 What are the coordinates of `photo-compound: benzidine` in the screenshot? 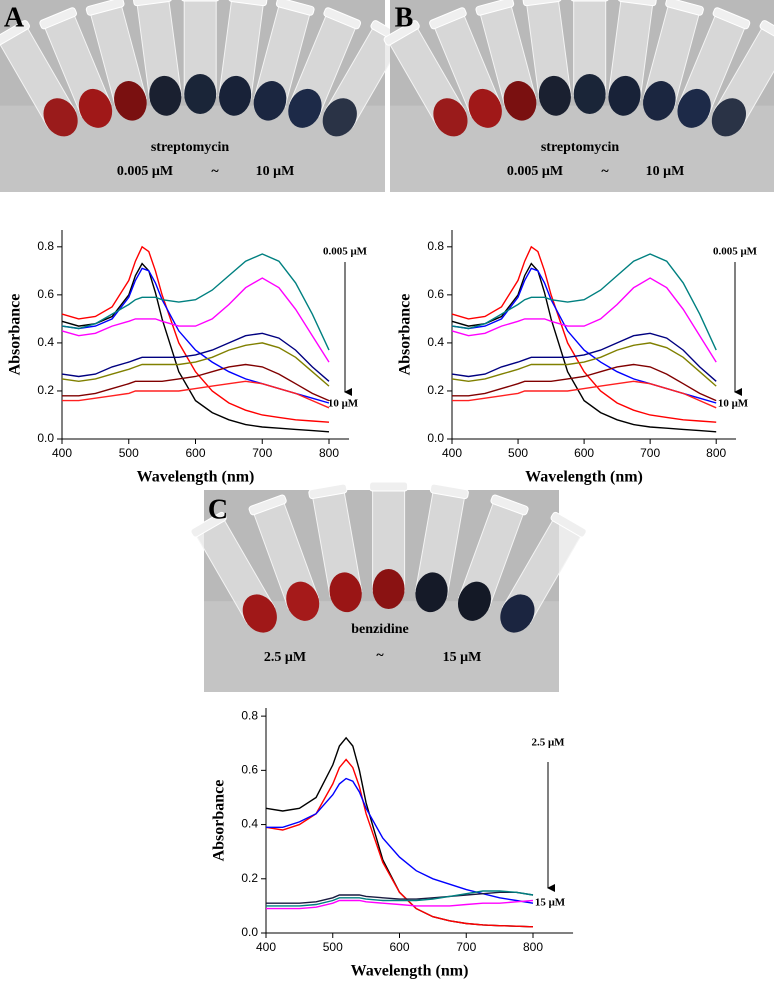 It's located at (380, 629).